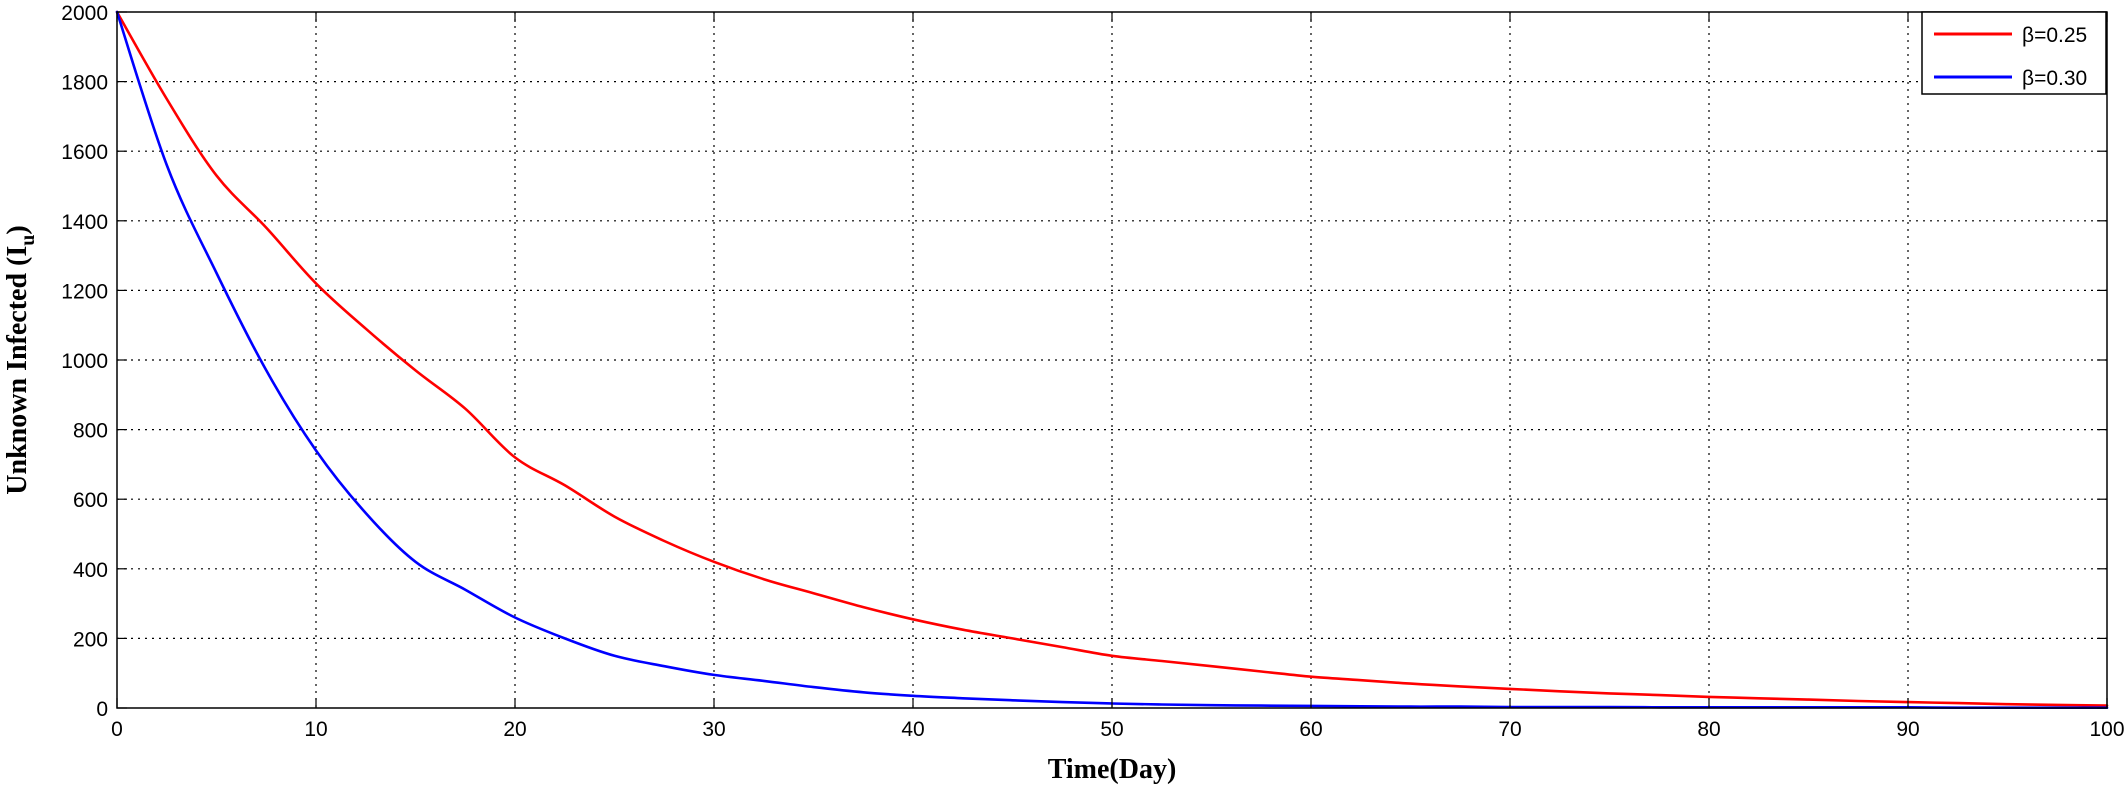  Describe the element at coordinates (713, 729) in the screenshot. I see `x-tick-label: 30` at that location.